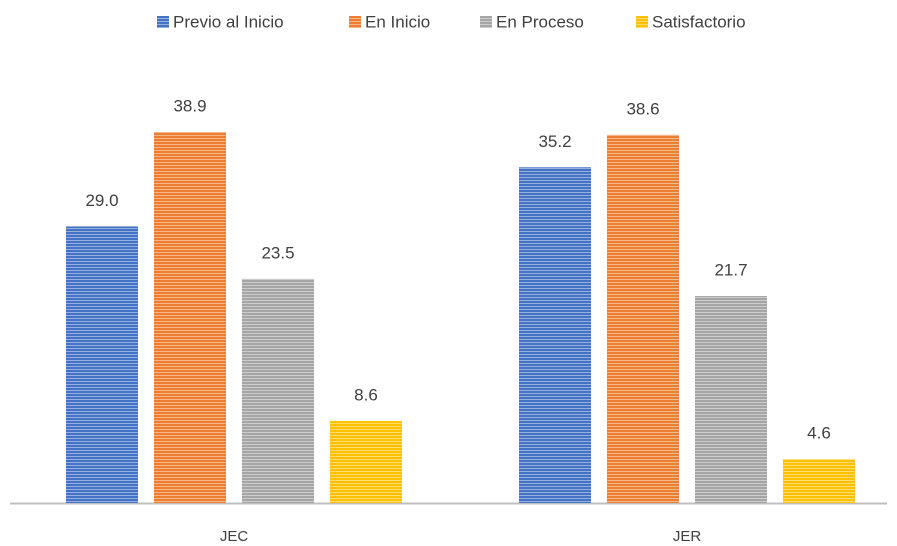 Image resolution: width=897 pixels, height=546 pixels. I want to click on value-label: 35.2, so click(554, 141).